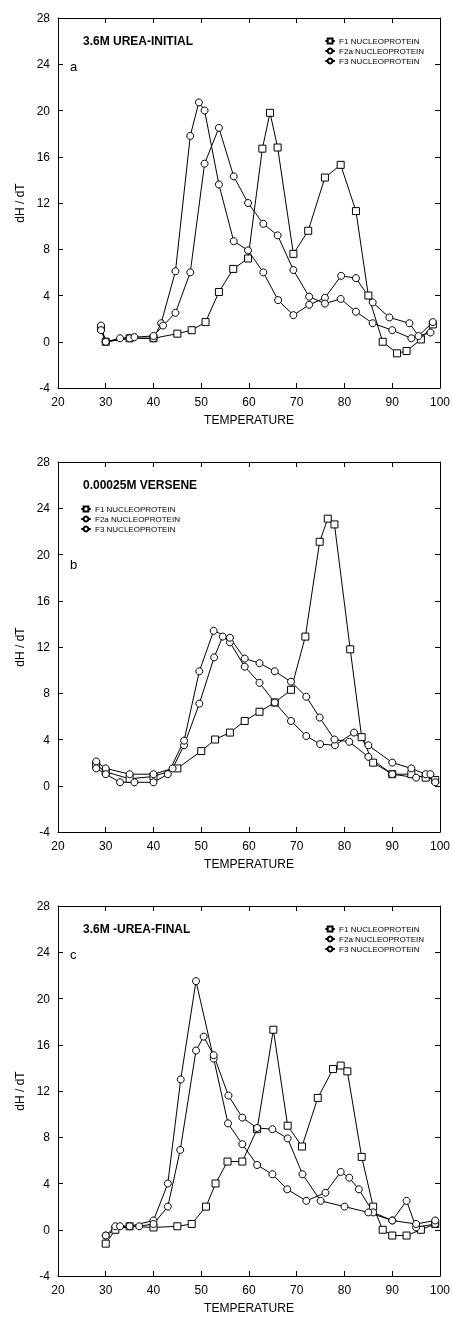  I want to click on annotation: b, so click(74, 564).